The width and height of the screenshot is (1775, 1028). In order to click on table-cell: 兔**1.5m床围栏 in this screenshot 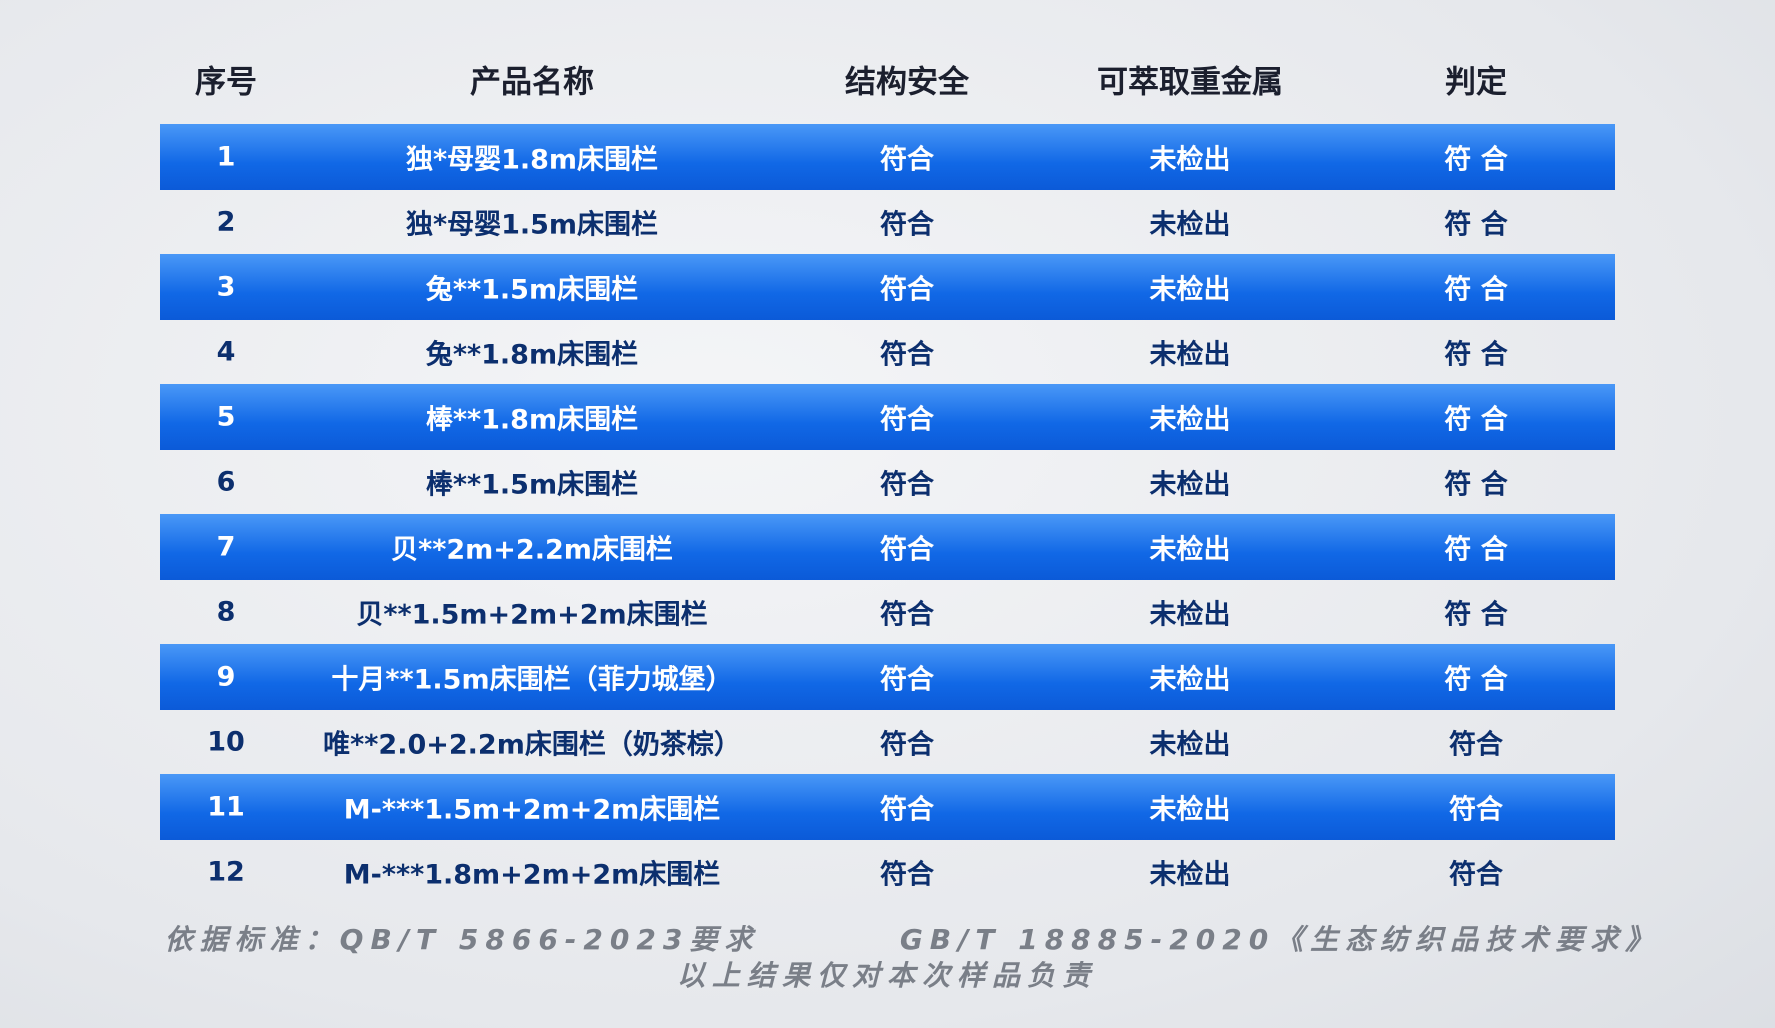, I will do `click(532, 290)`.